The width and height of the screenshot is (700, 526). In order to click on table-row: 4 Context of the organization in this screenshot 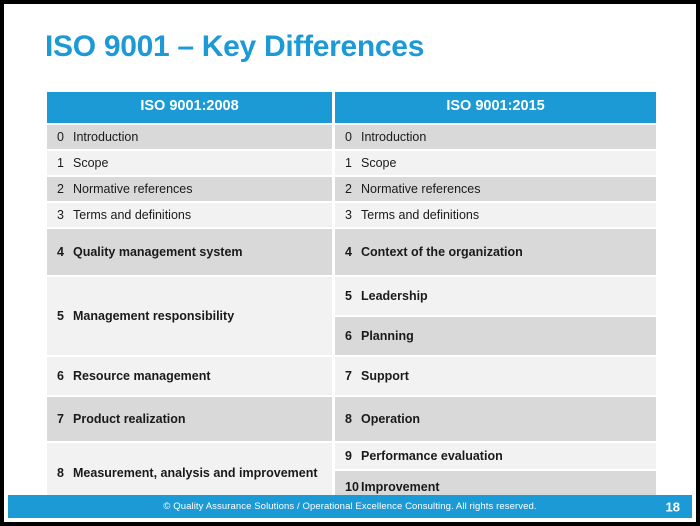, I will do `click(495, 251)`.